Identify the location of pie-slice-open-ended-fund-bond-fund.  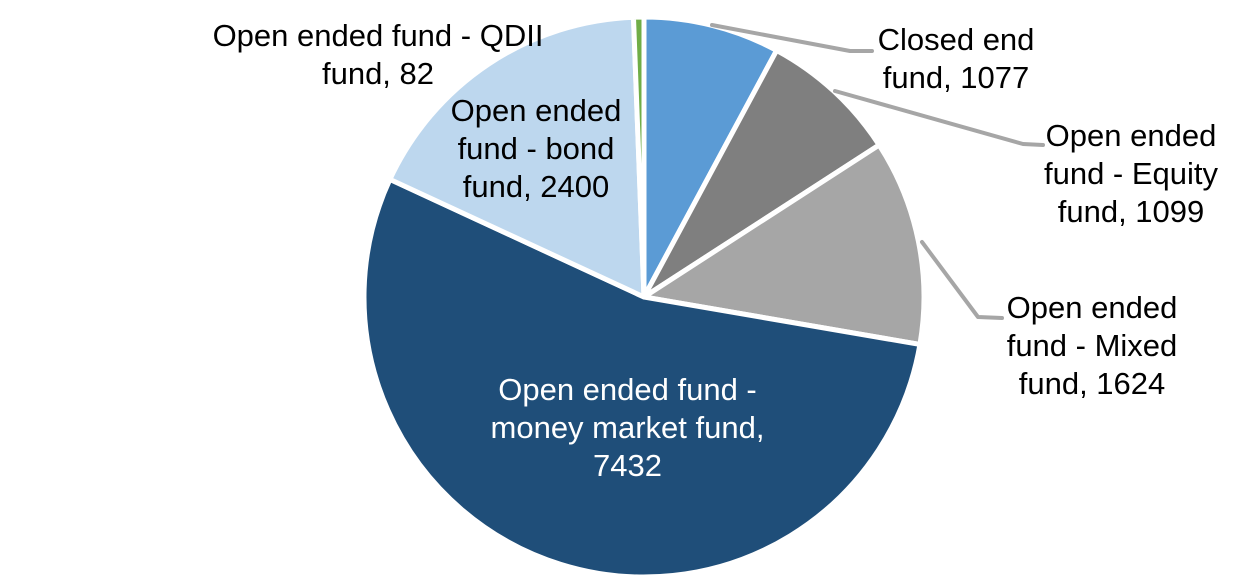
(517, 157).